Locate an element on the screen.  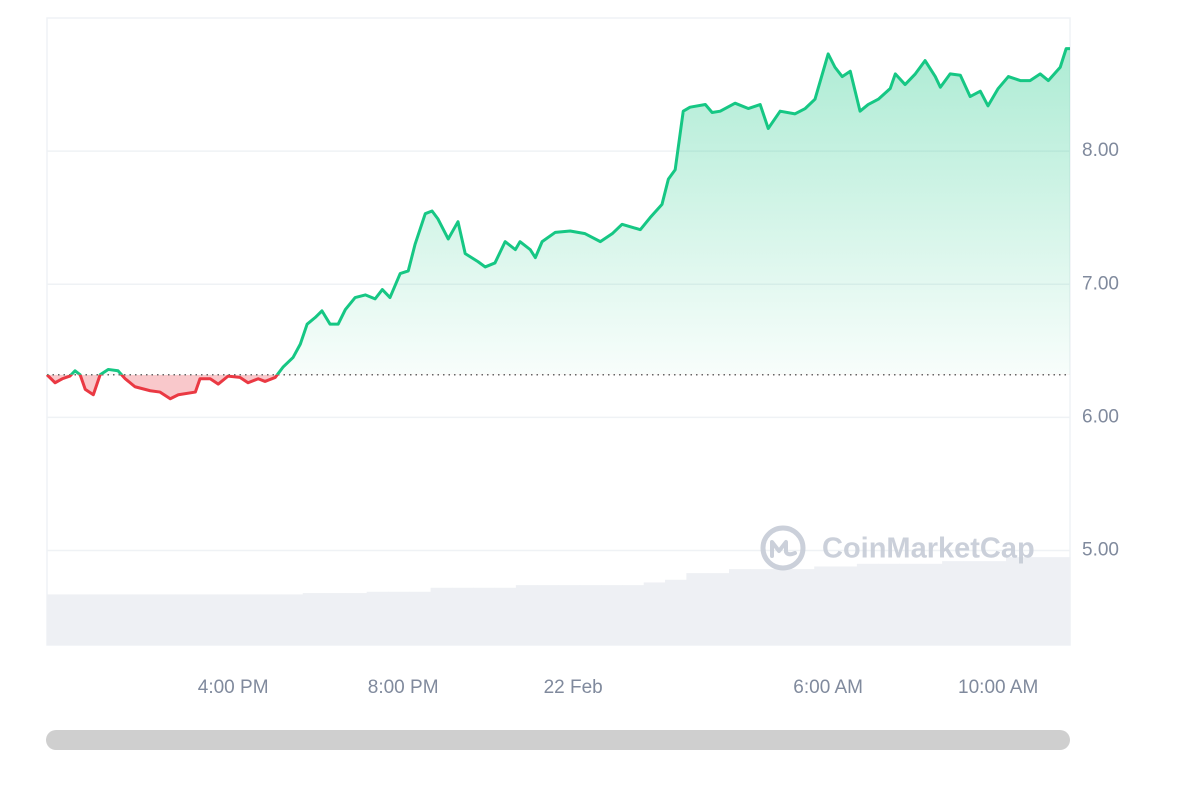
y-tick-label: 5.00 is located at coordinates (1100, 549).